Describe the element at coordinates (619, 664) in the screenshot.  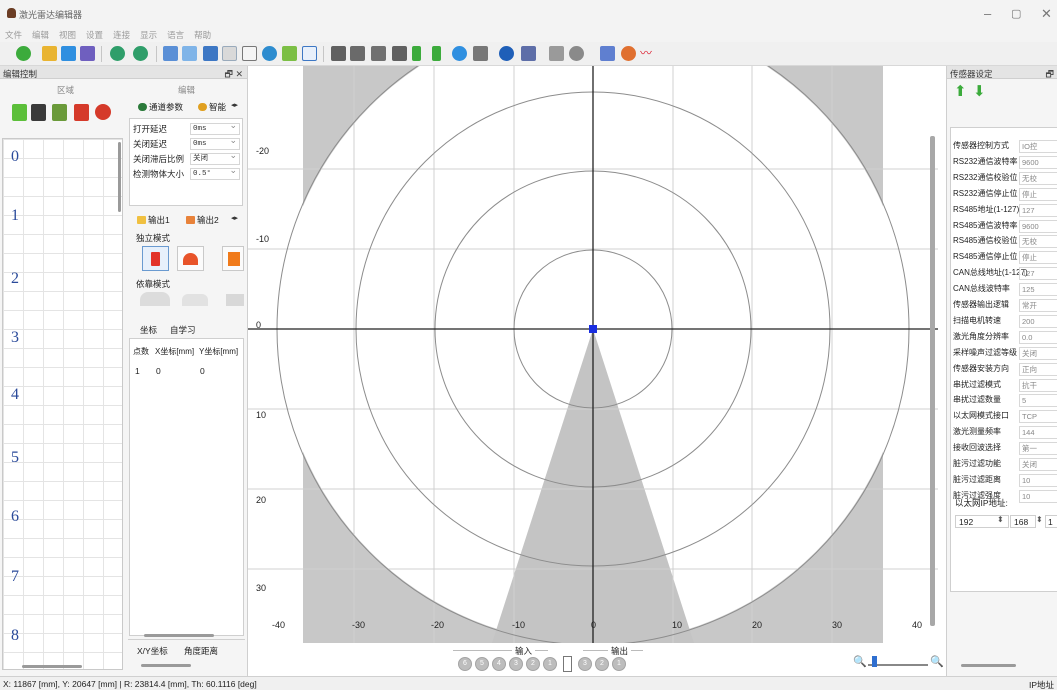
I see `output-1-indicator: 1` at that location.